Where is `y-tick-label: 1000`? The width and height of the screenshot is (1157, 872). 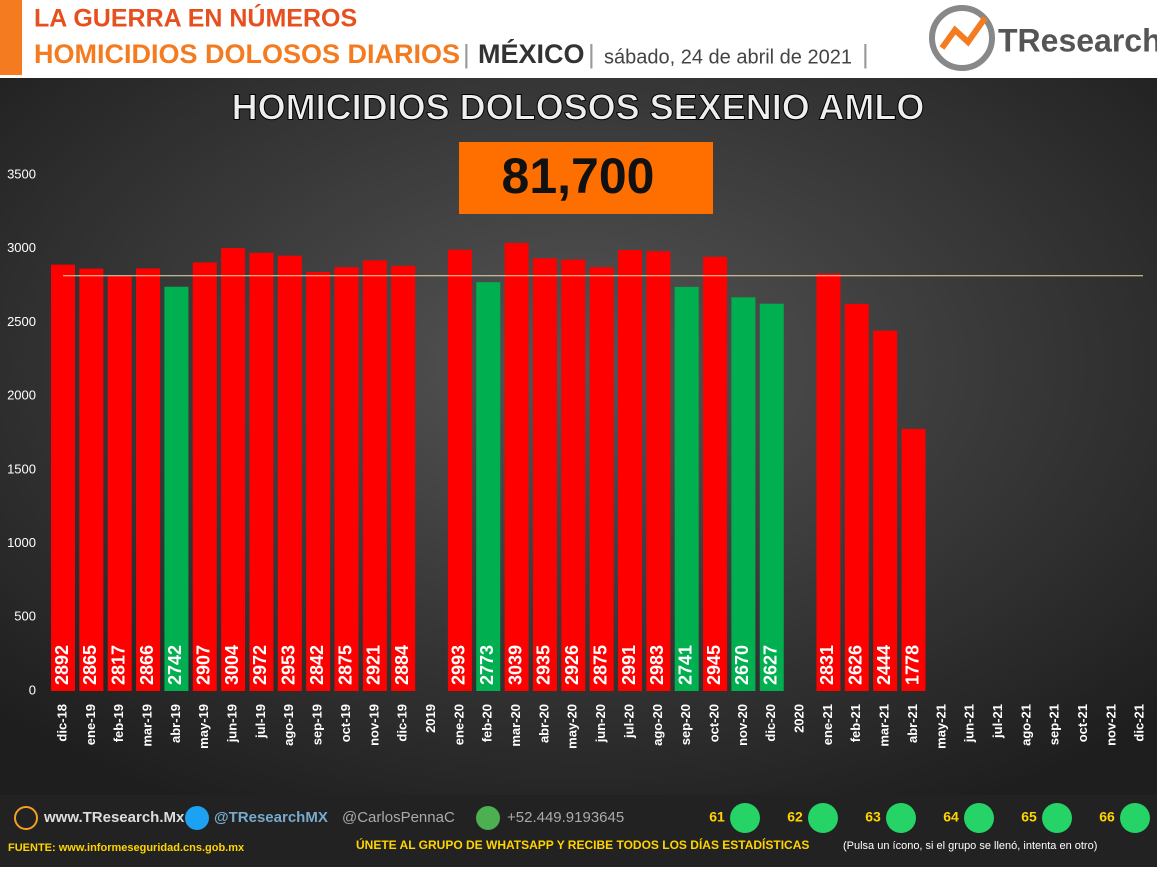
y-tick-label: 1000 is located at coordinates (21, 542).